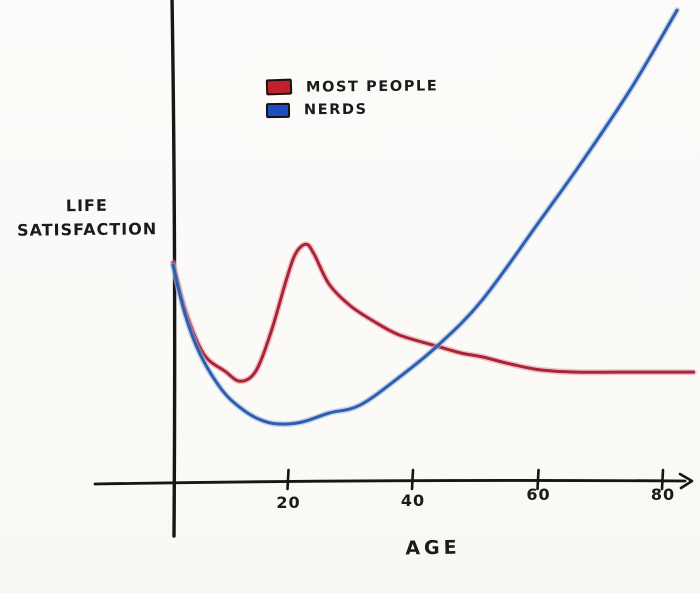 This screenshot has height=593, width=700. I want to click on legend-item-most-people: MOST PEOPLE, so click(352, 87).